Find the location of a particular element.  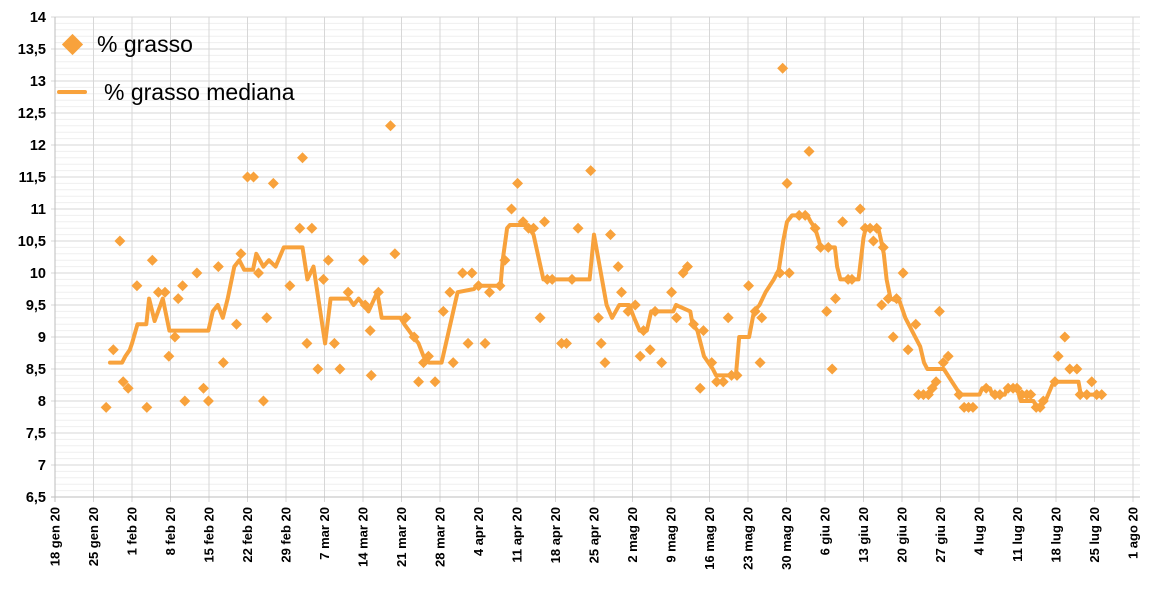

x-axis-tick-label: 18 gen 20 is located at coordinates (55, 536).